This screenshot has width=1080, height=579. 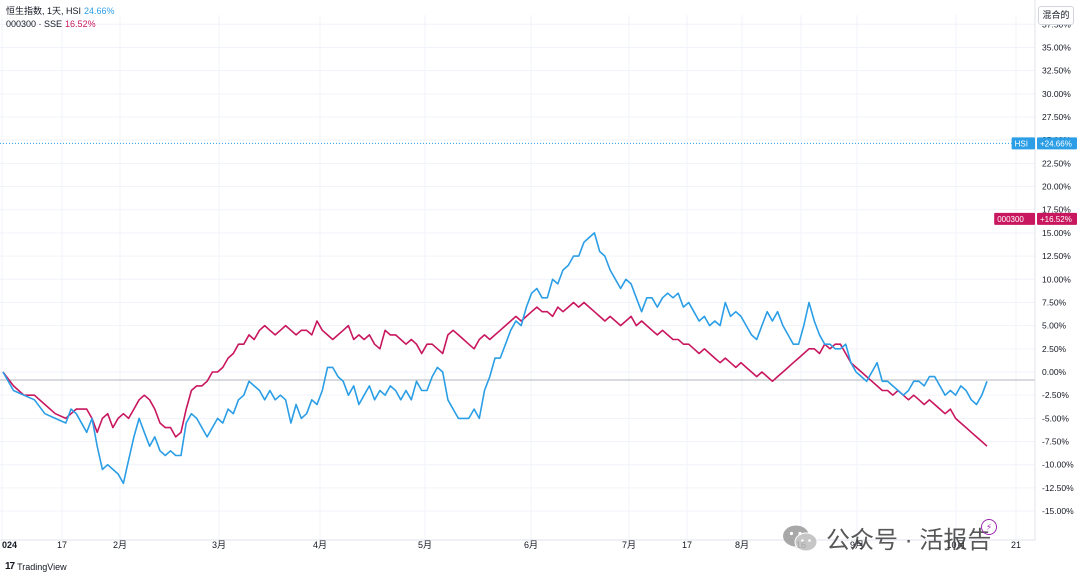 I want to click on last-label-name: 000300, so click(x=1010, y=219).